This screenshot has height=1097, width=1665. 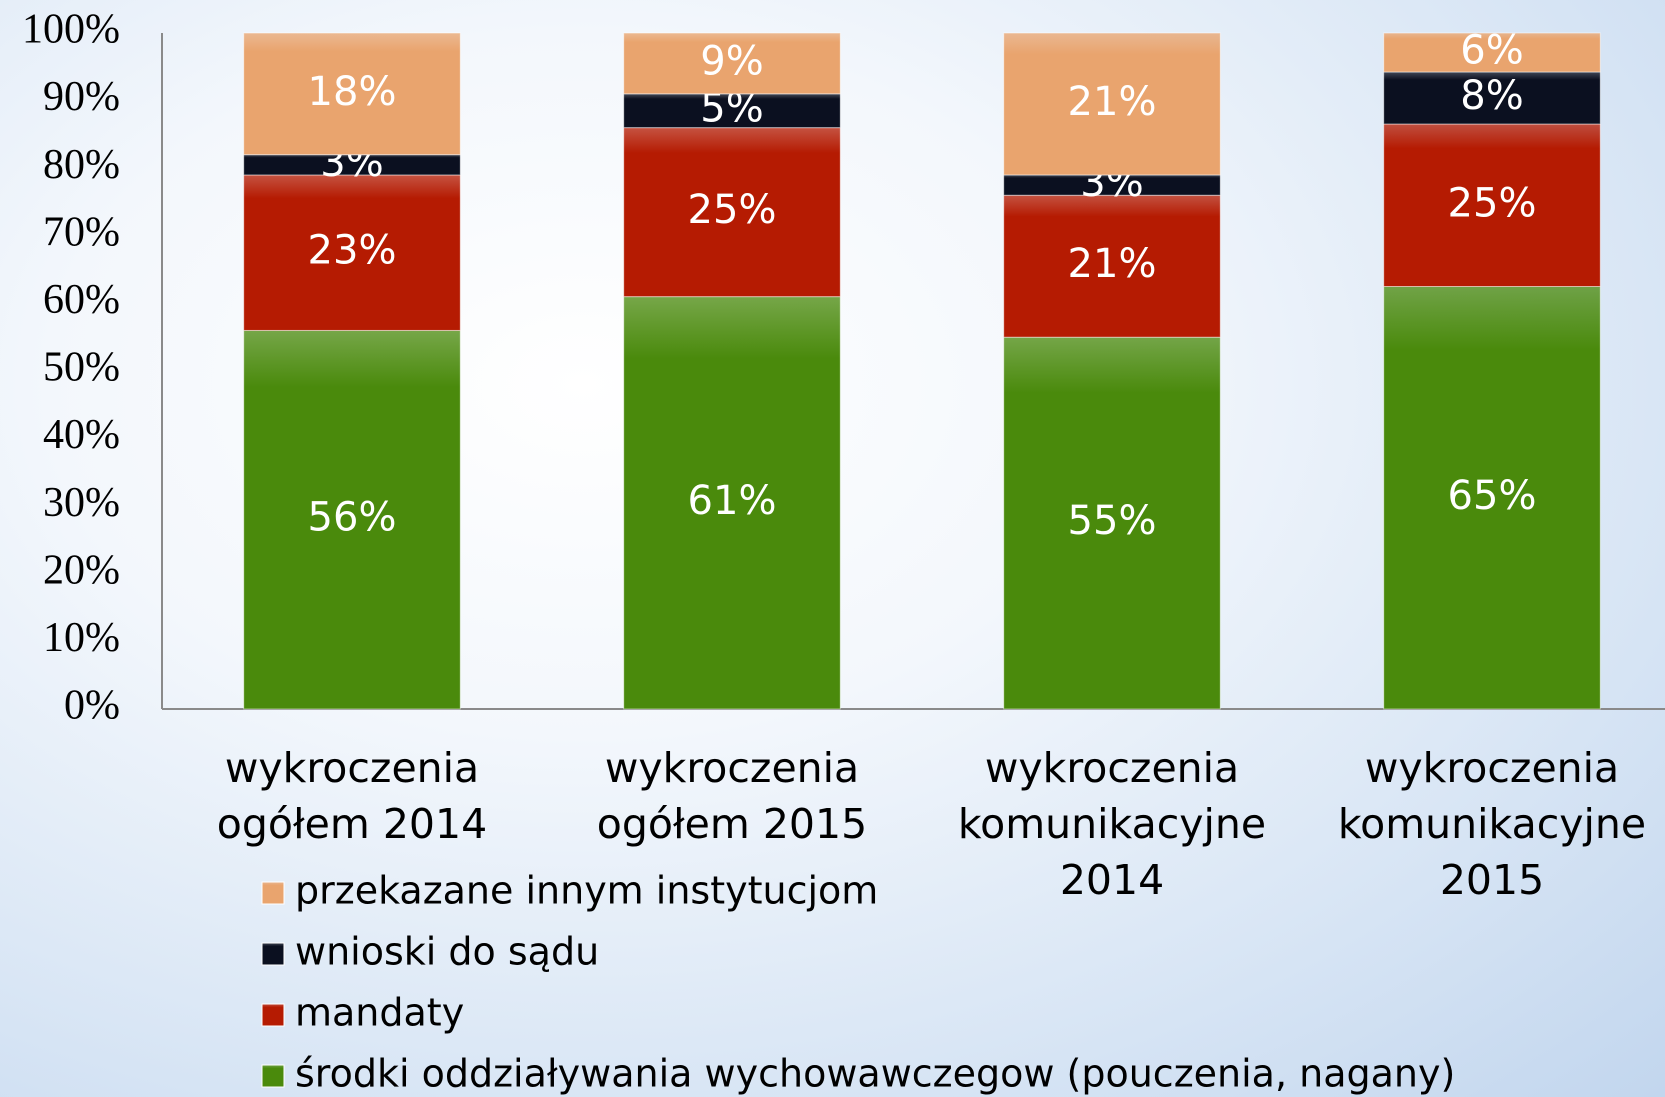 I want to click on data-label: 56%, so click(x=352, y=518).